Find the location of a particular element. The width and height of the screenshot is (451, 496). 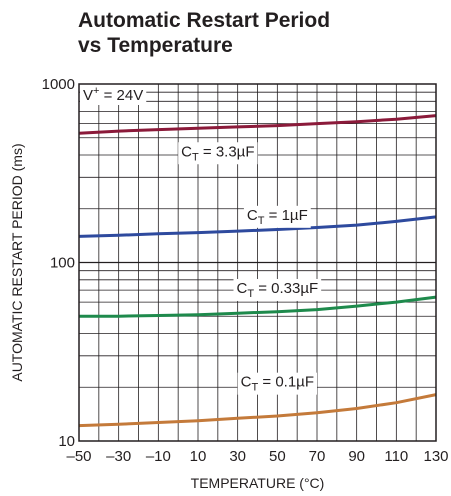

x-tick-label: –50 is located at coordinates (78, 456).